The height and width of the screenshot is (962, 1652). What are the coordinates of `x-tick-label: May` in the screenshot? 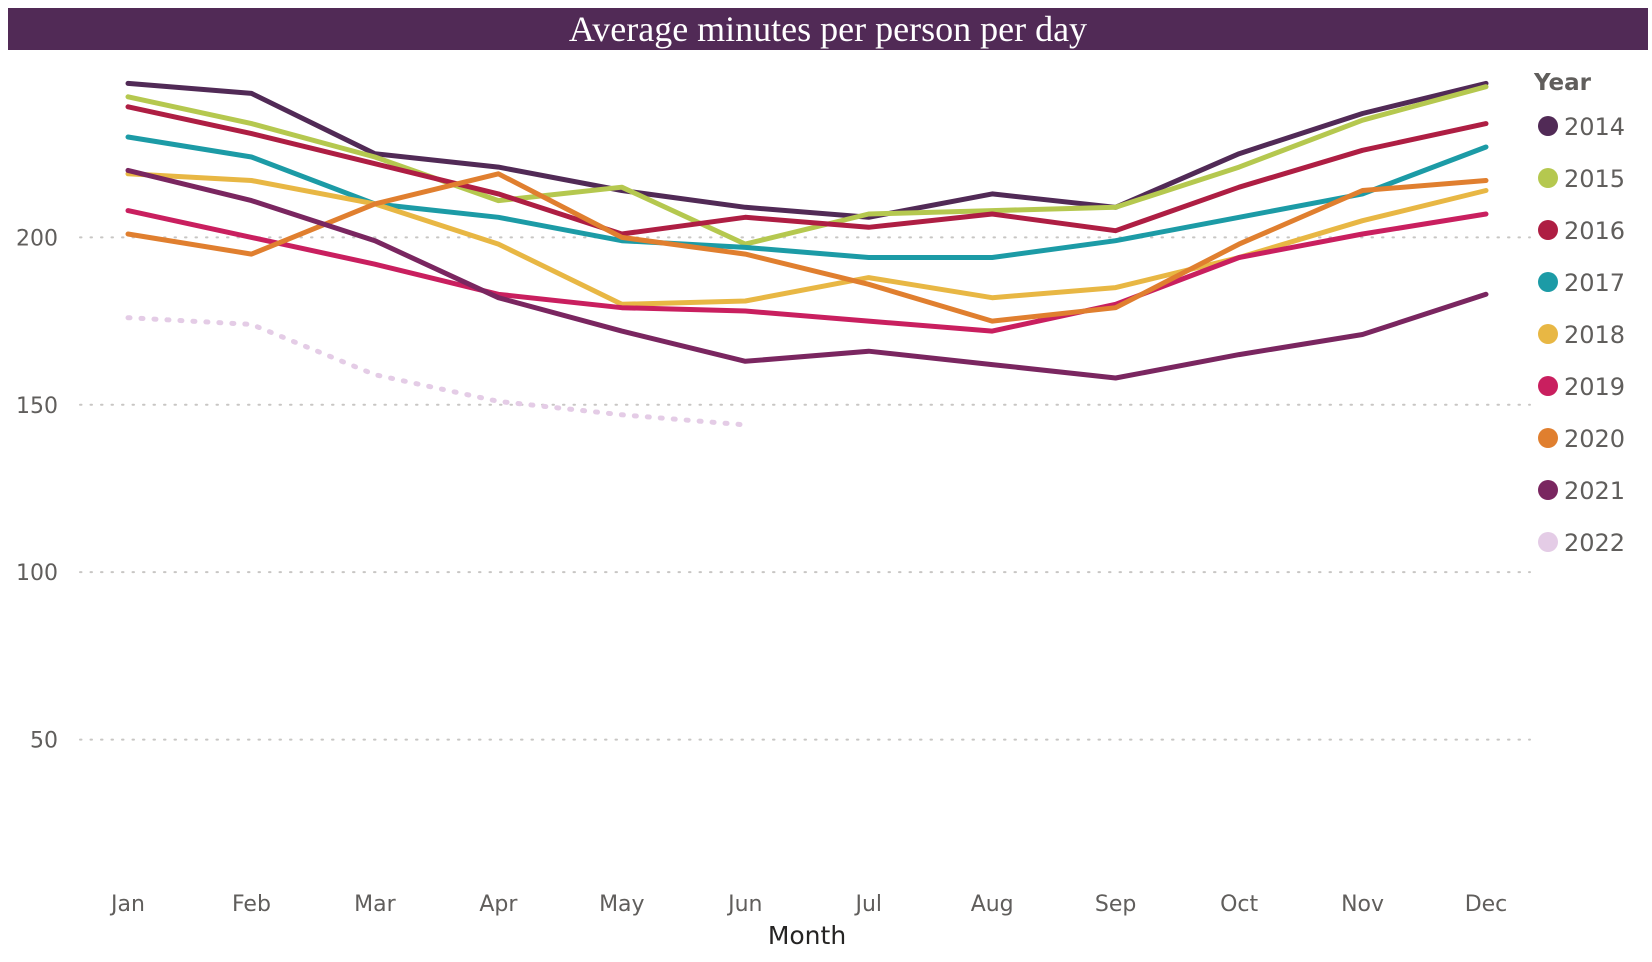 It's located at (621, 904).